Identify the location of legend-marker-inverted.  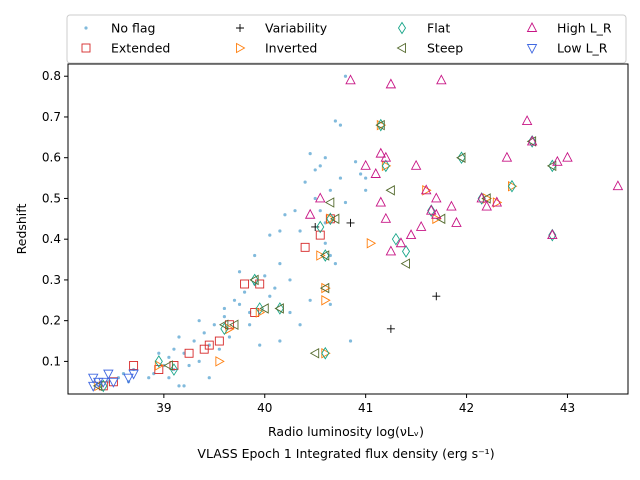
(241, 48).